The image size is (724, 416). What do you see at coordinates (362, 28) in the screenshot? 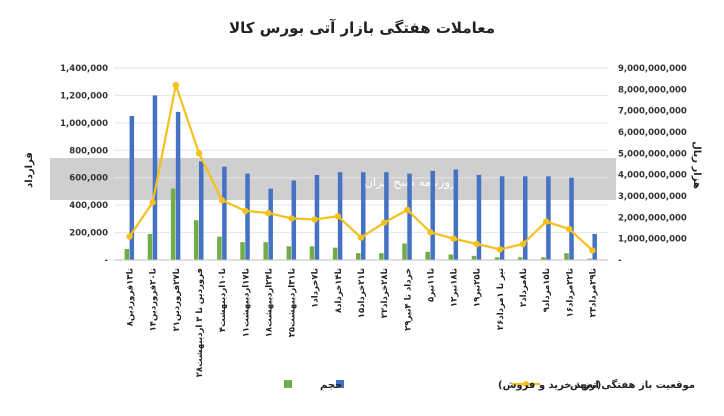
I see `chart-title: معاملات هفتگی بازار آتی بورس کالا` at bounding box center [362, 28].